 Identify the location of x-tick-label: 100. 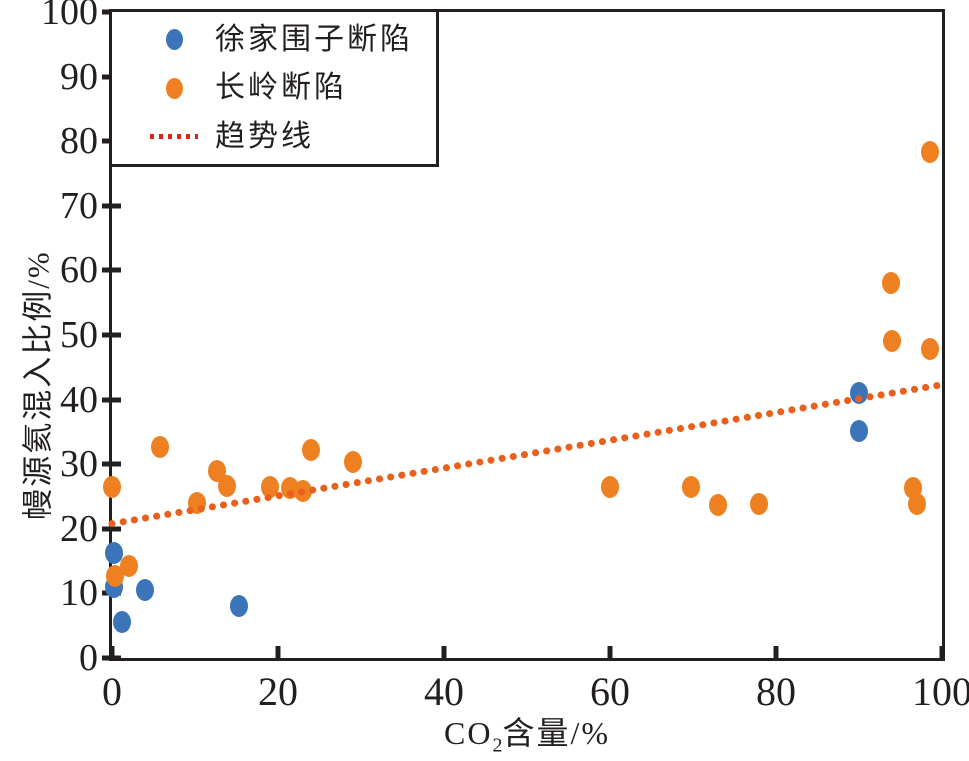
(940, 691).